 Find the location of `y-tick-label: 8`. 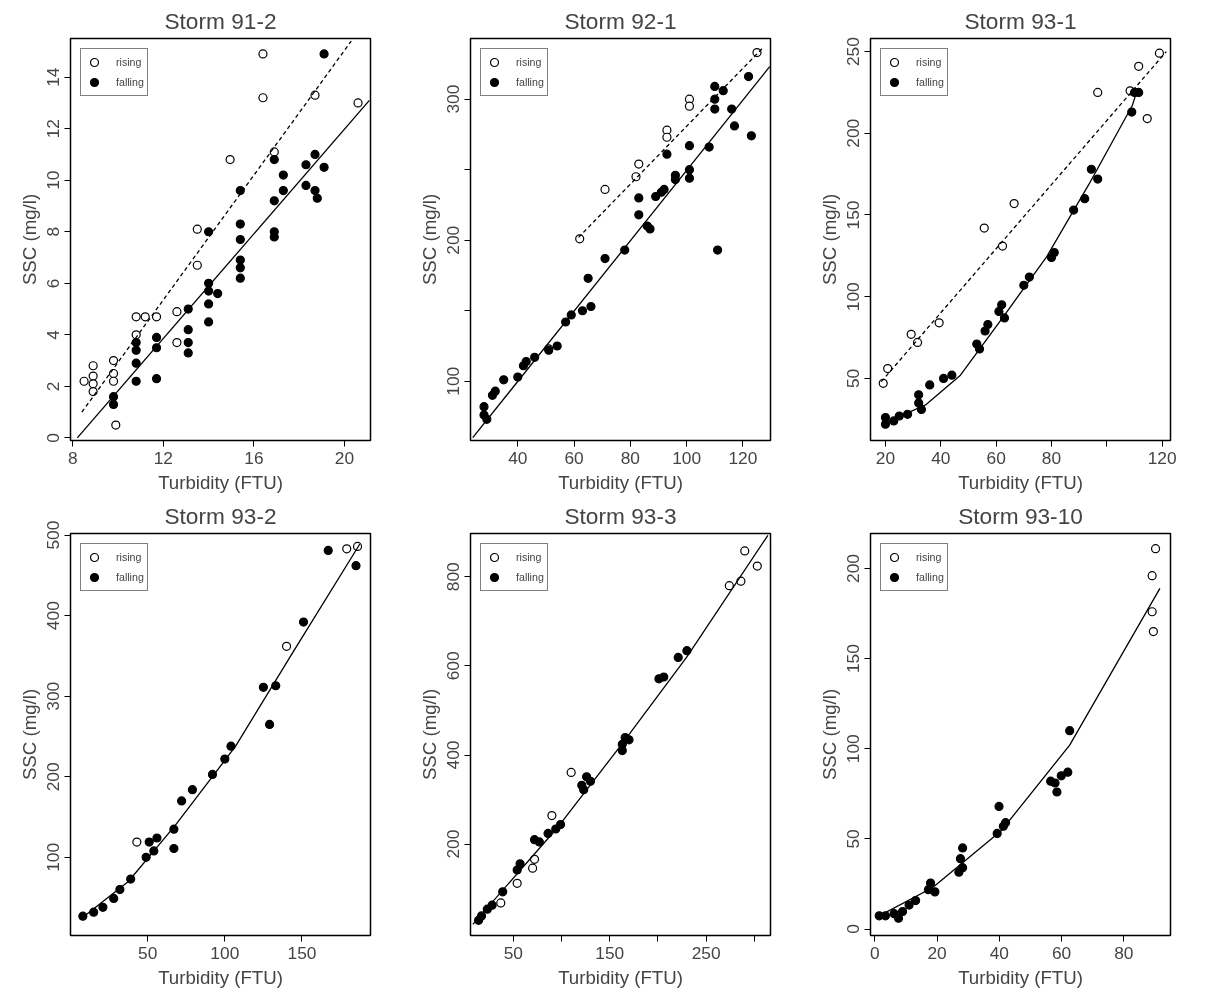

y-tick-label: 8 is located at coordinates (53, 231).